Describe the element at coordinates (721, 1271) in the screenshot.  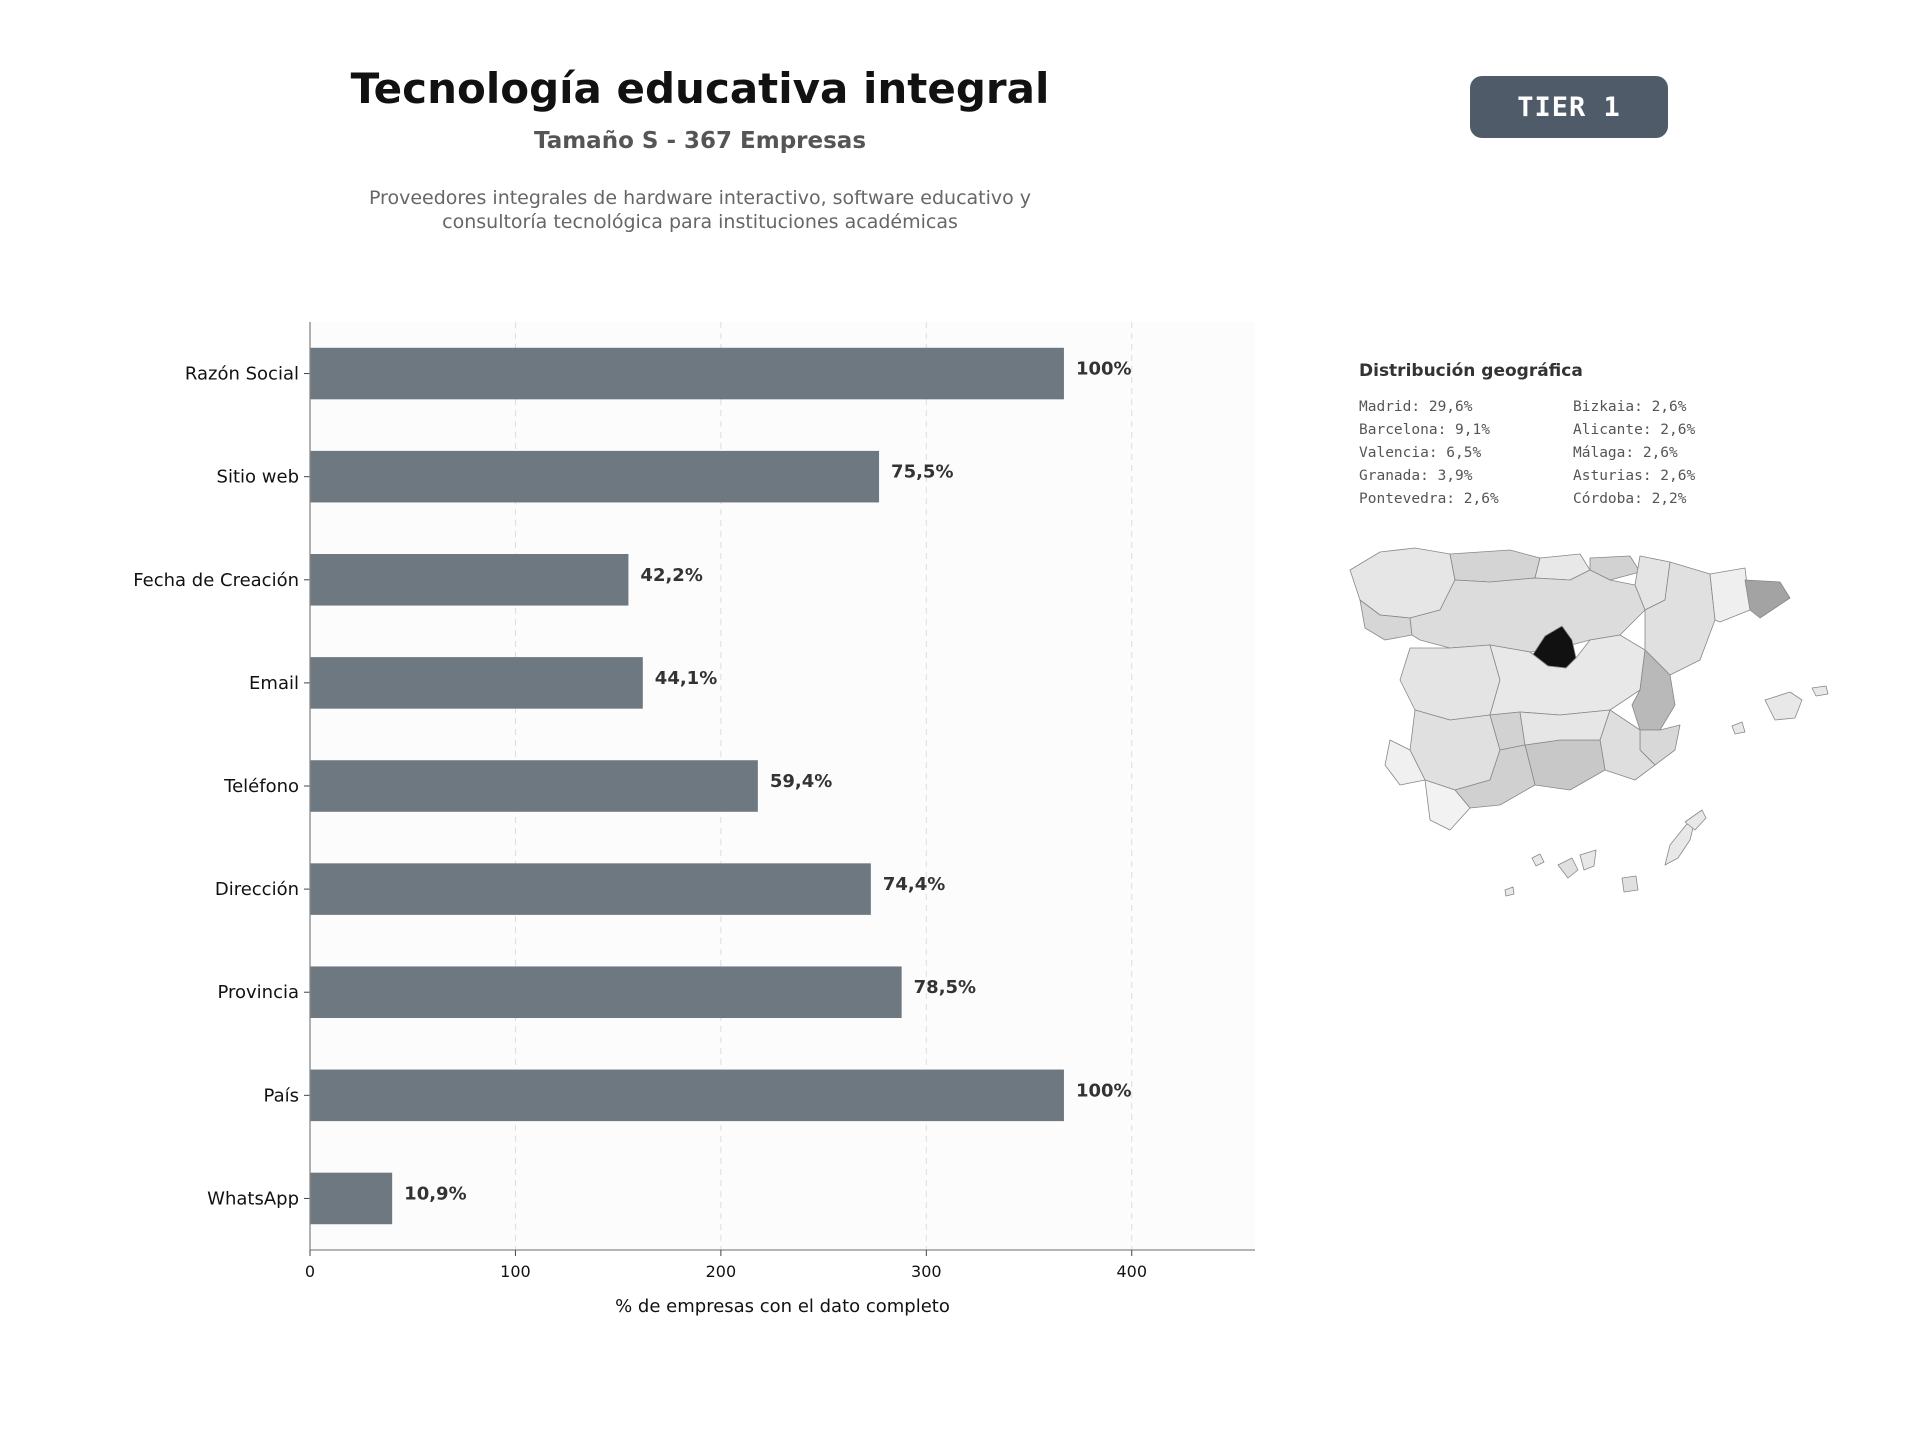
I see `x-tick-label: 200` at that location.